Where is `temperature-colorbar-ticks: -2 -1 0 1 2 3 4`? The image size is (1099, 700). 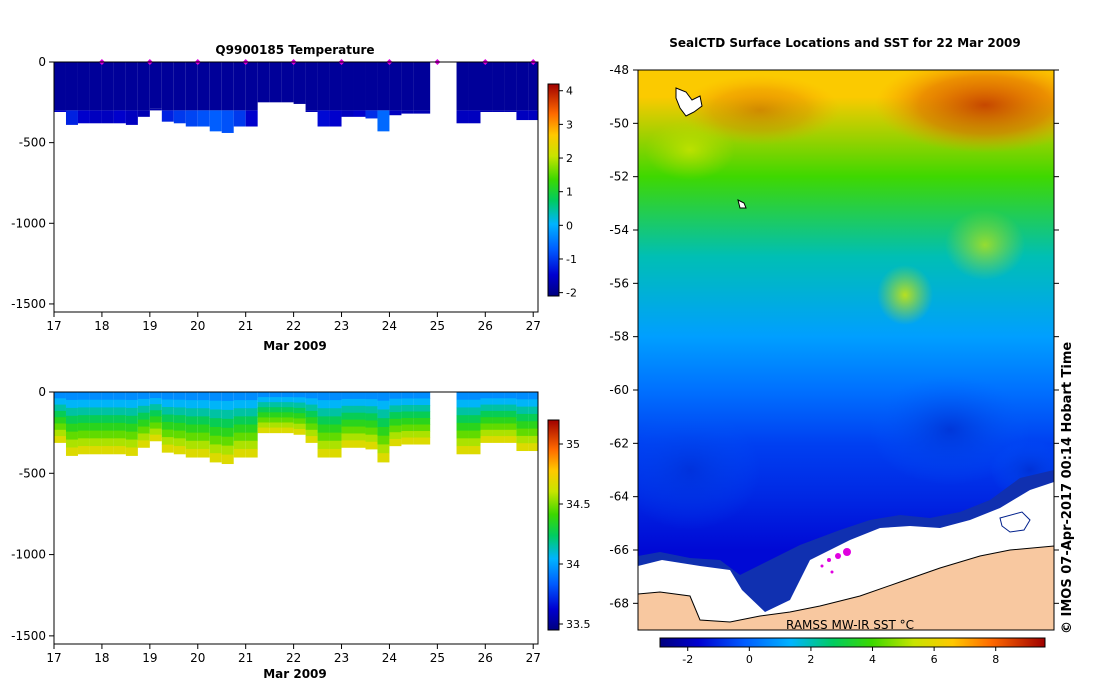 temperature-colorbar-ticks: -2 -1 0 1 2 3 4 is located at coordinates (568, 192).